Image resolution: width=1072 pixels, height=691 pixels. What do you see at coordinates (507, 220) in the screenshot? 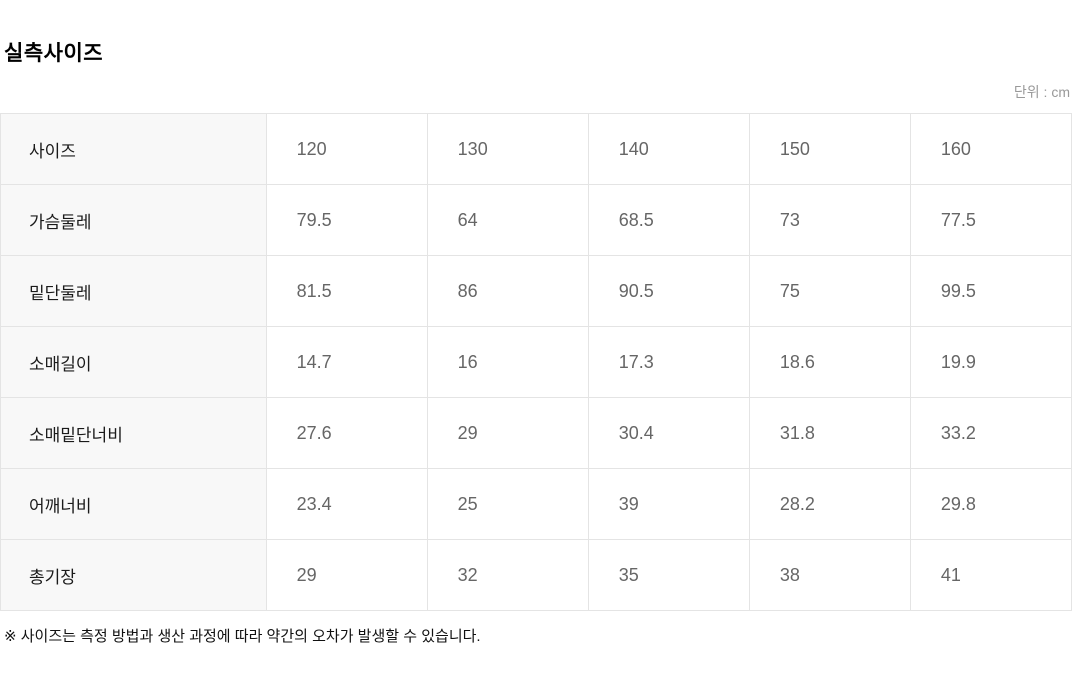
I see `size-value-cell: 64` at bounding box center [507, 220].